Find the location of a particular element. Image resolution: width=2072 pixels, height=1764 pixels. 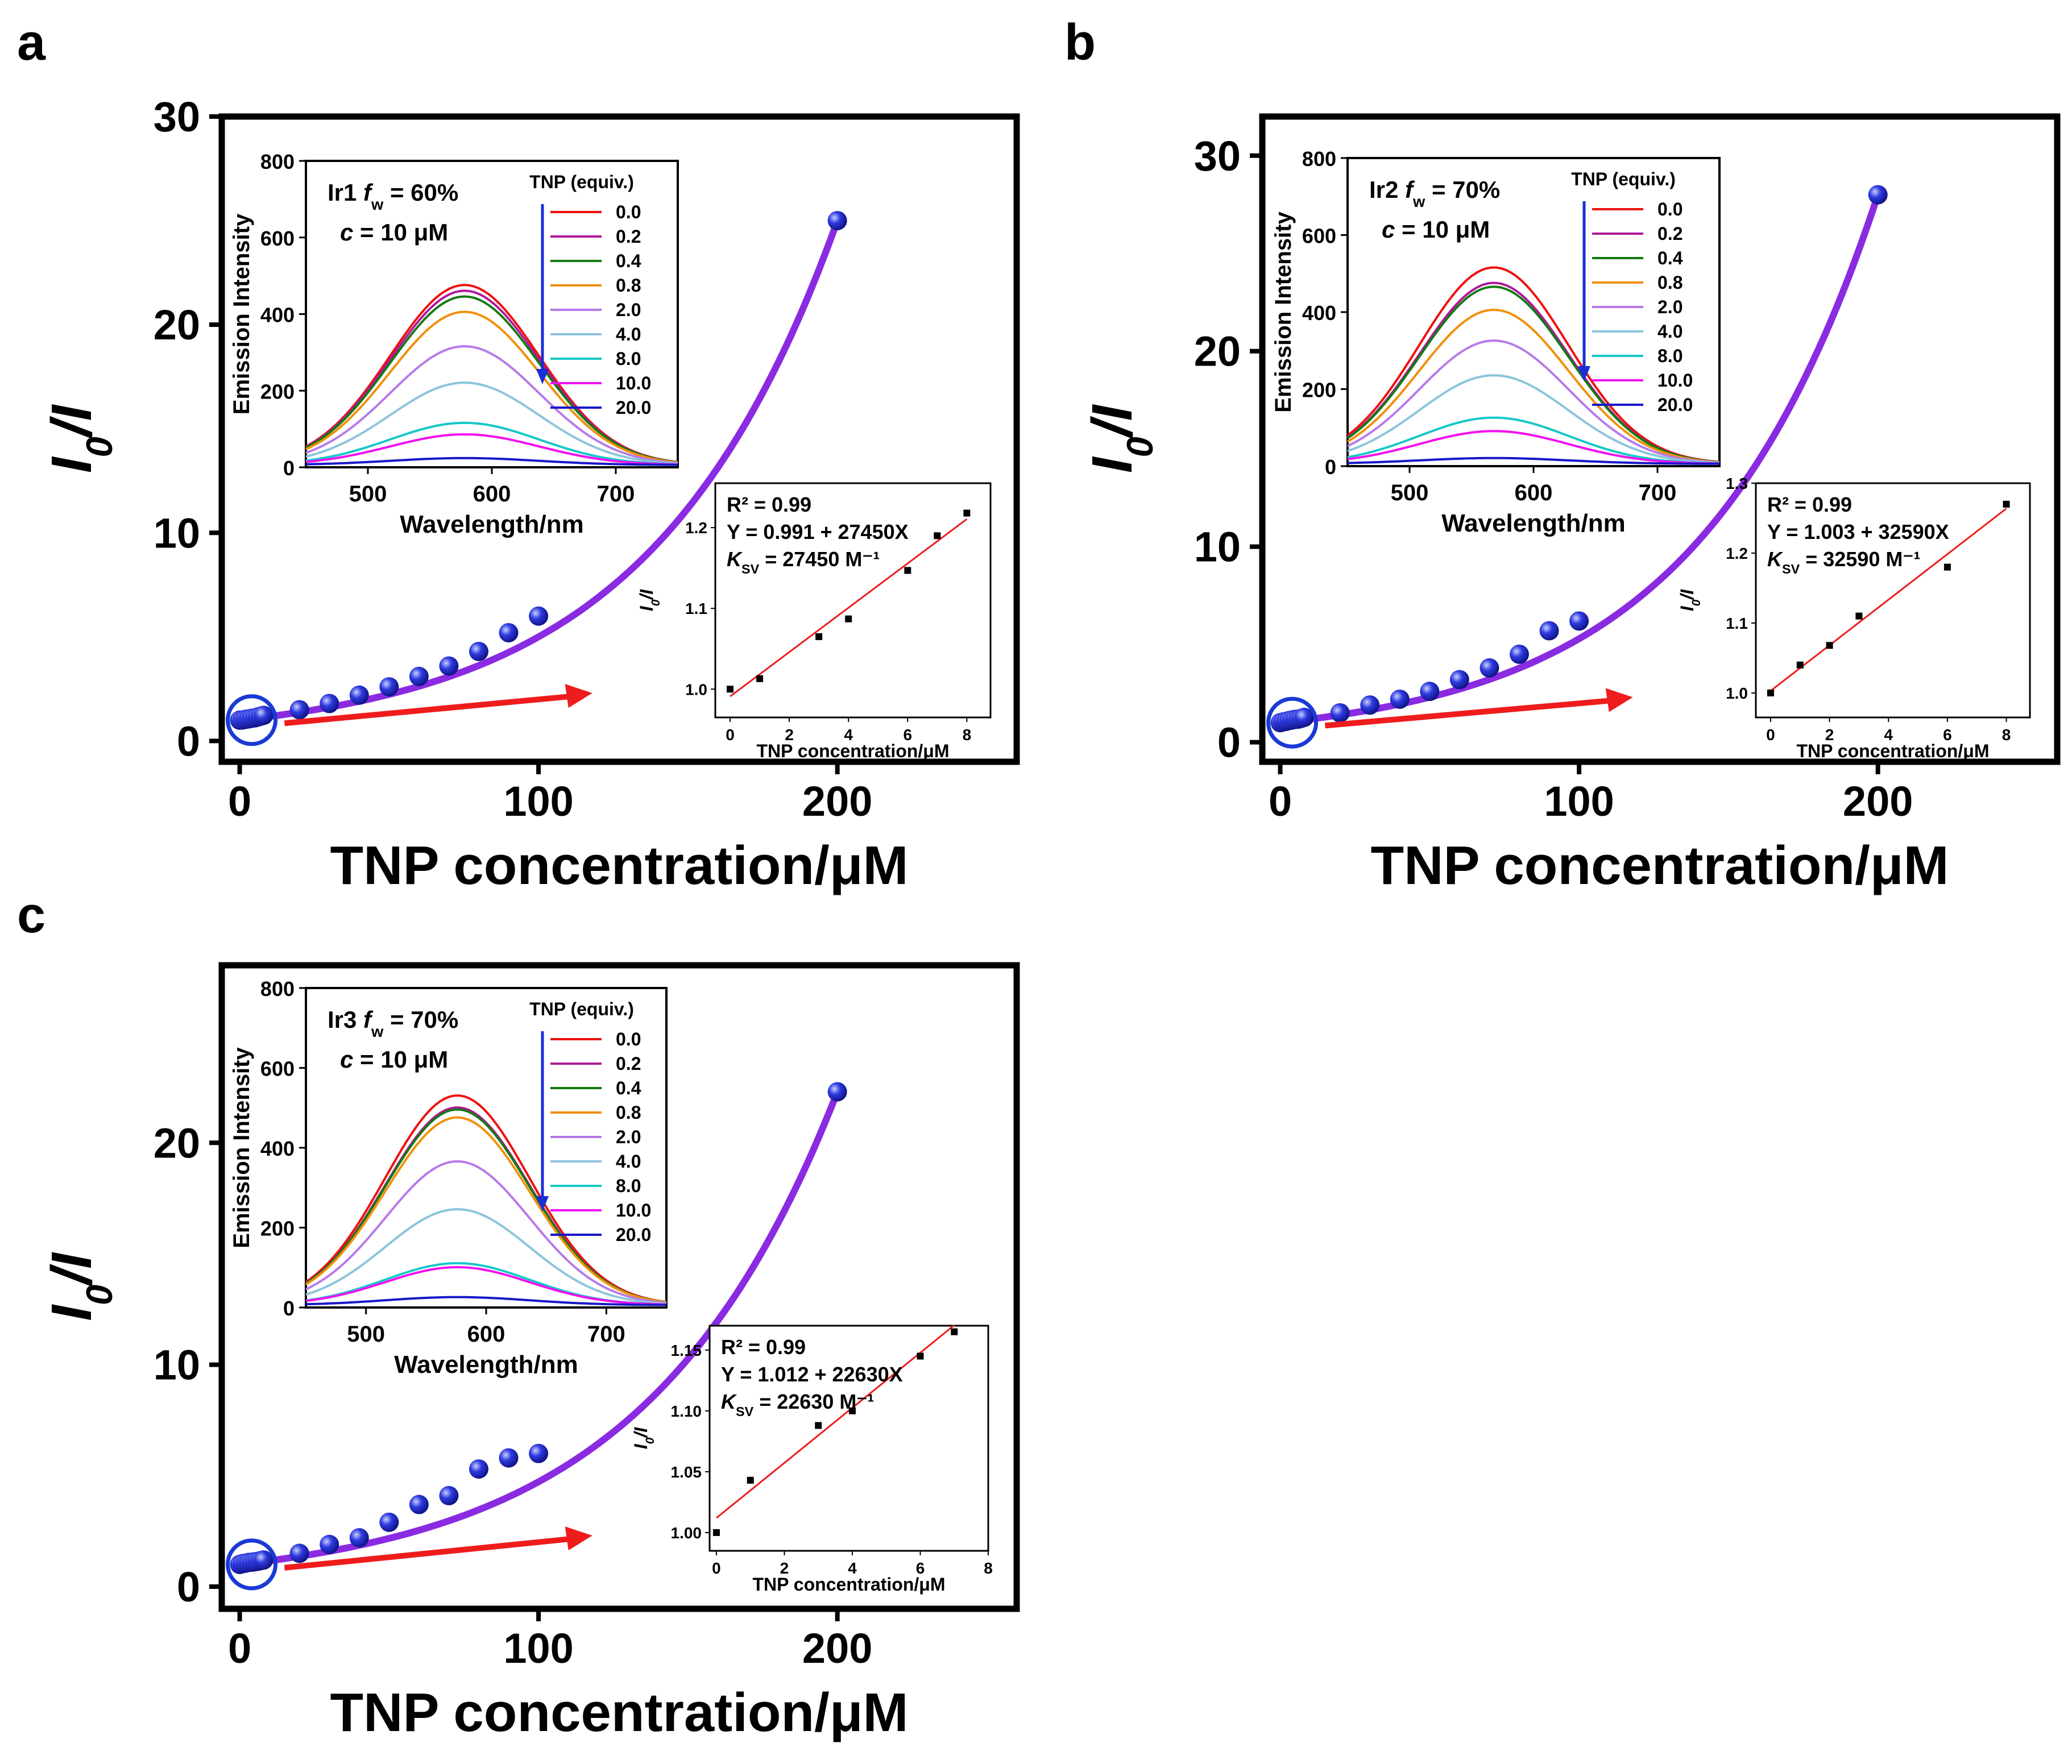

inset-y-tick-label: 0 is located at coordinates (289, 468).